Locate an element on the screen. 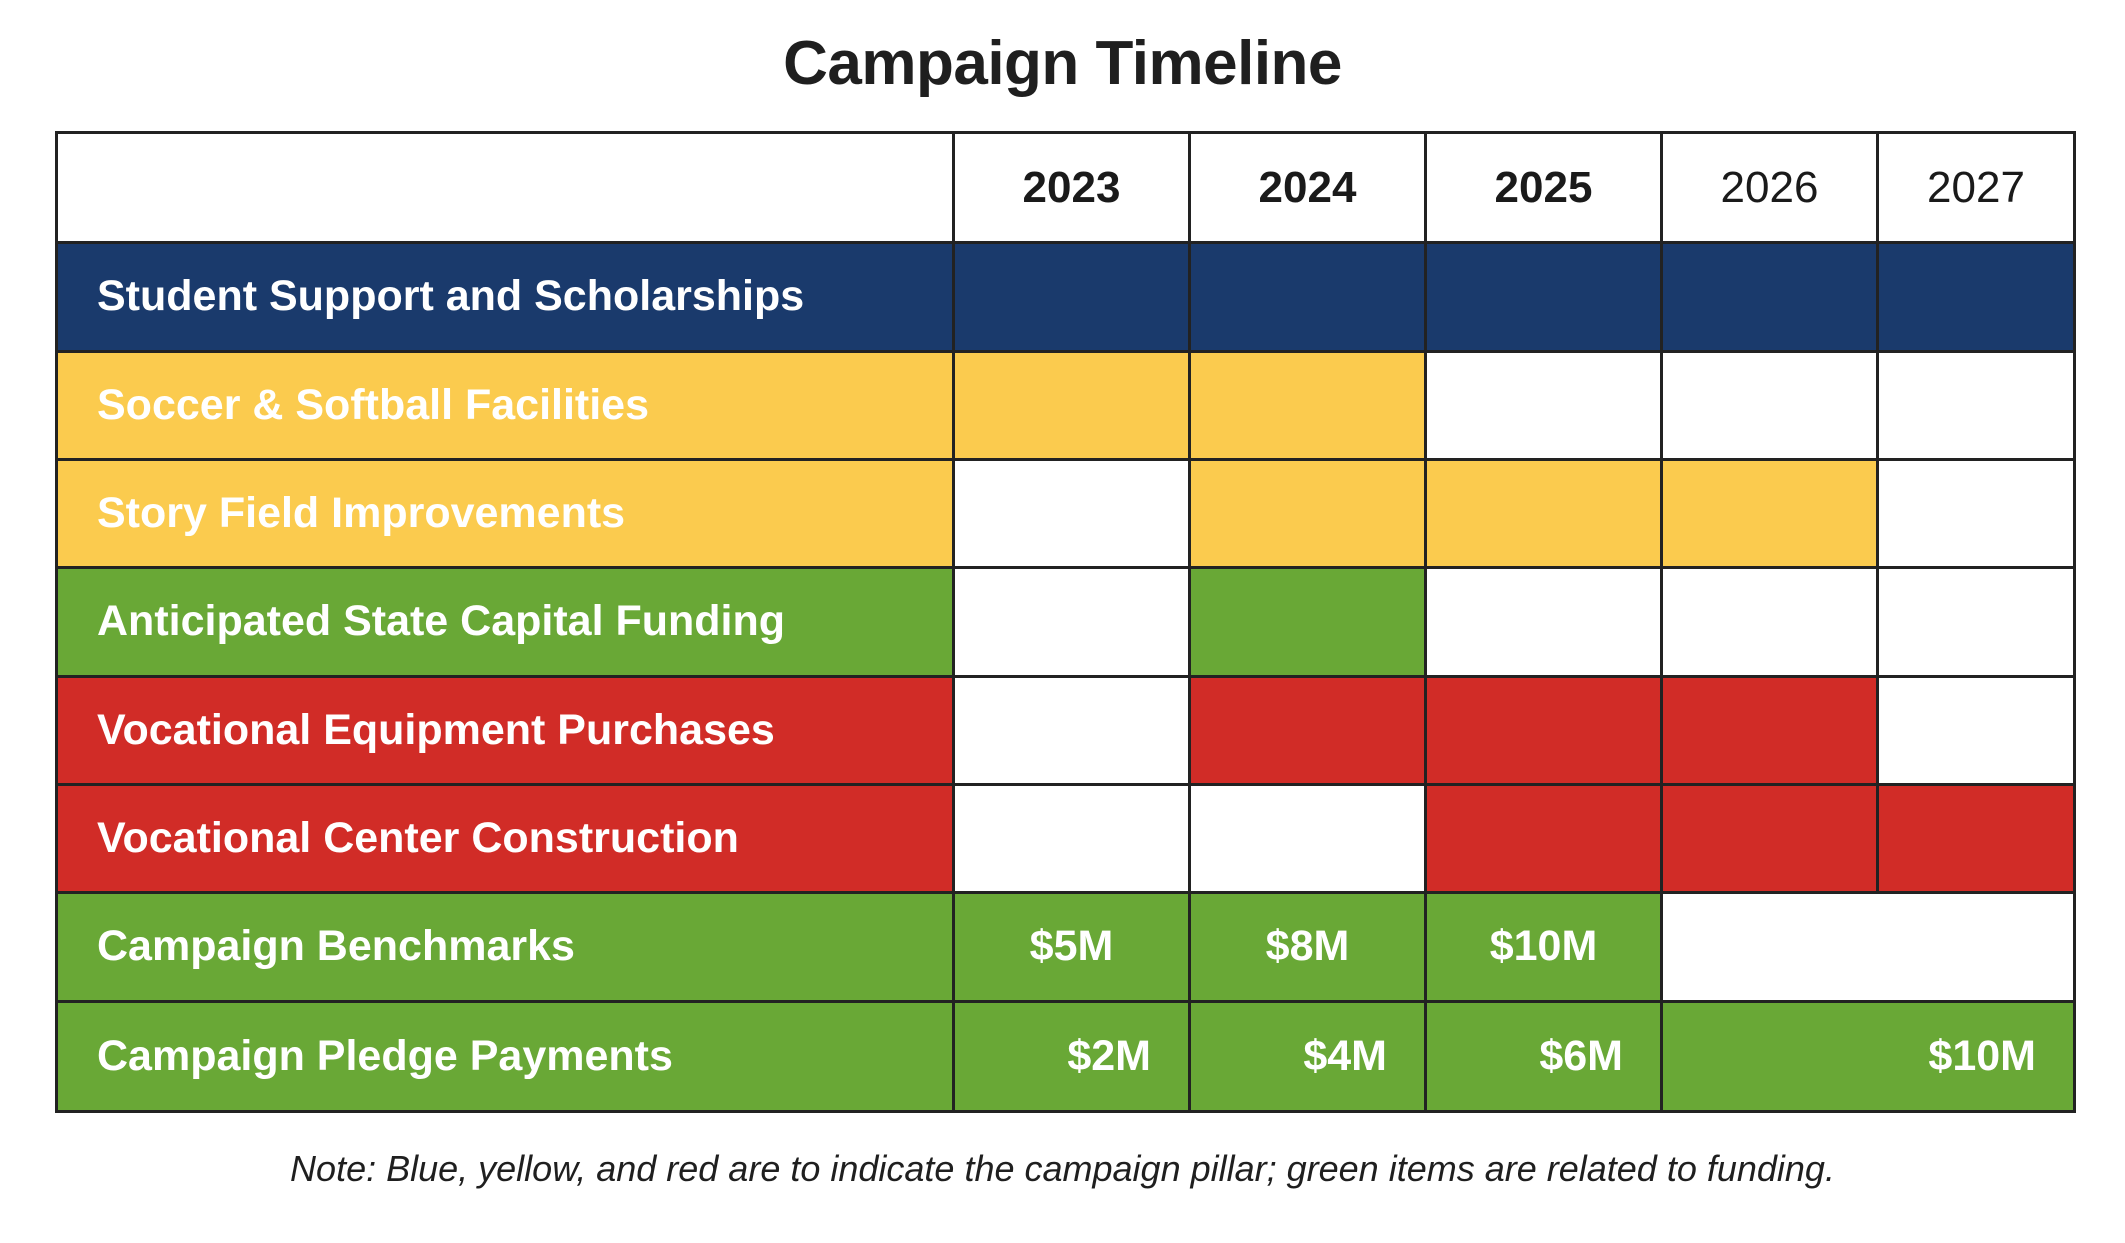 This screenshot has height=1243, width=2125. year-header-2024: 2024 is located at coordinates (1307, 187).